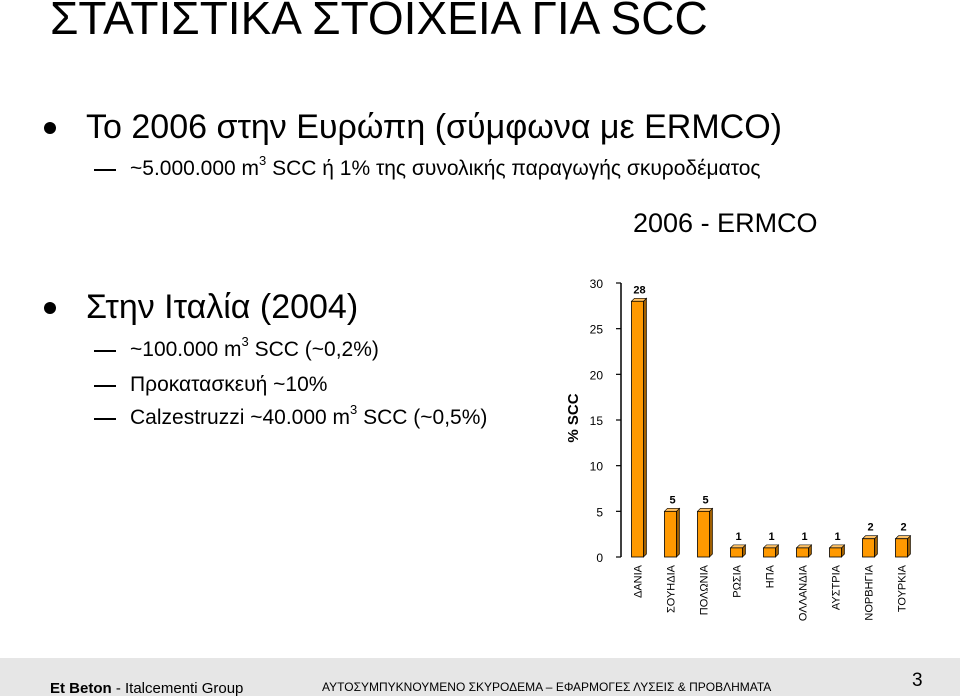  I want to click on sub-italy-volume: ~100.000 m3 SCC (~0,2%), so click(236, 348).